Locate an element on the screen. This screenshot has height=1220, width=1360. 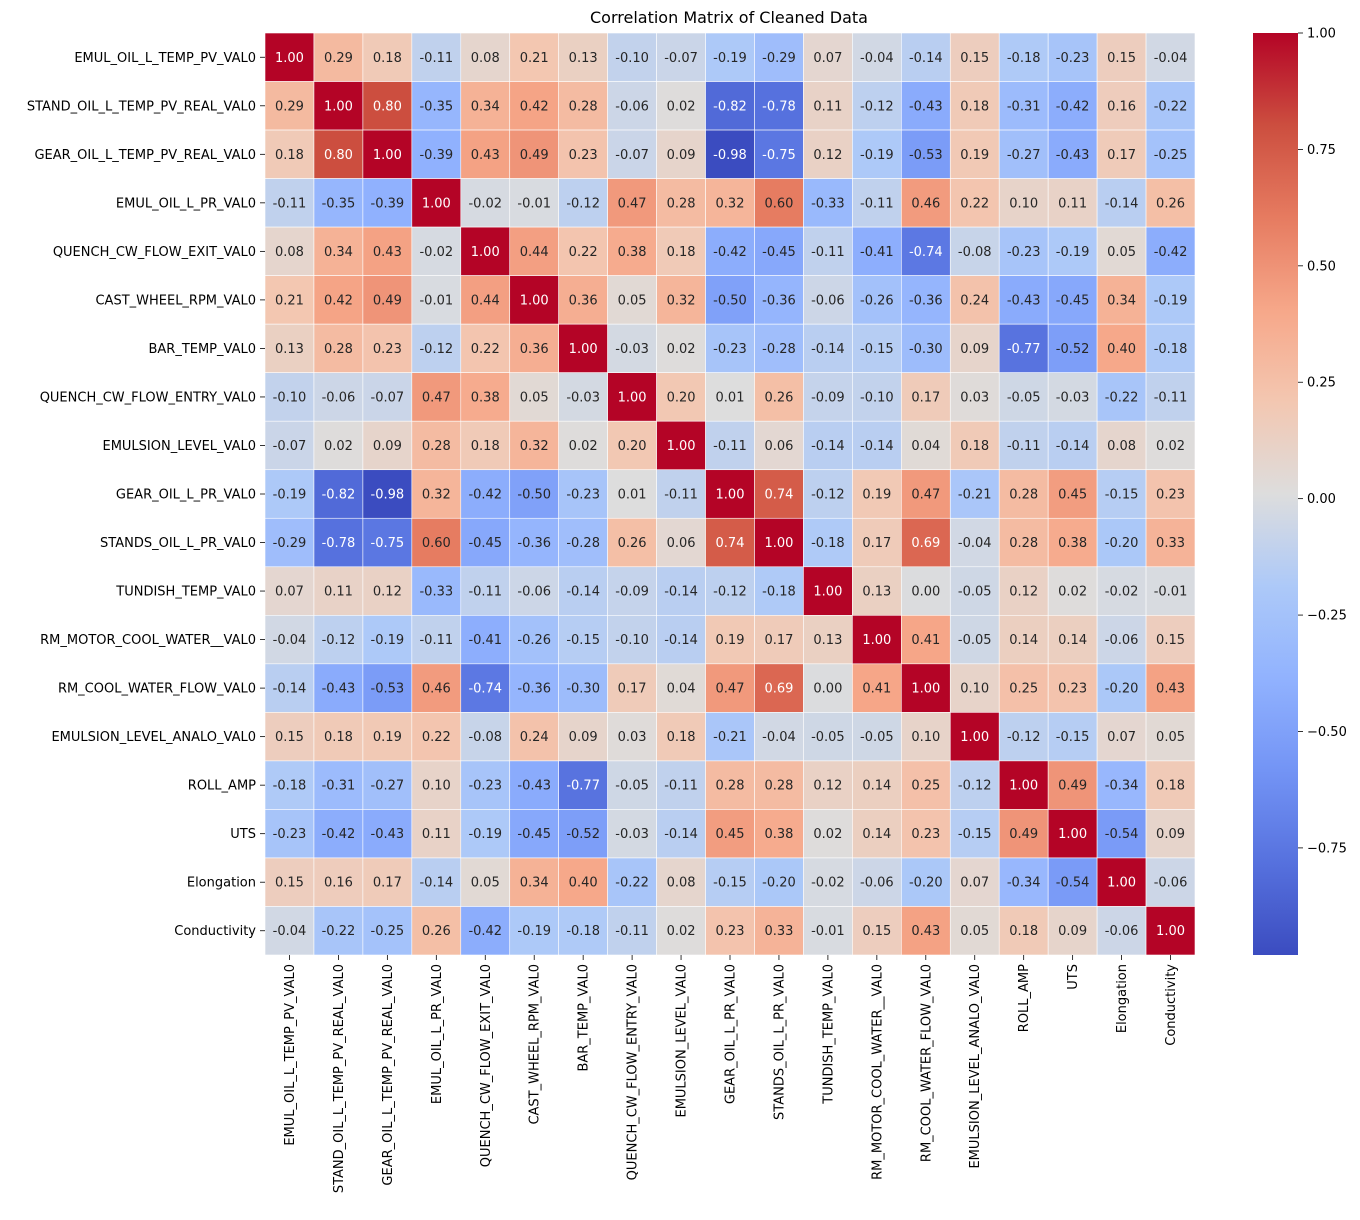
cell-value-label: 0.22 is located at coordinates (485, 349).